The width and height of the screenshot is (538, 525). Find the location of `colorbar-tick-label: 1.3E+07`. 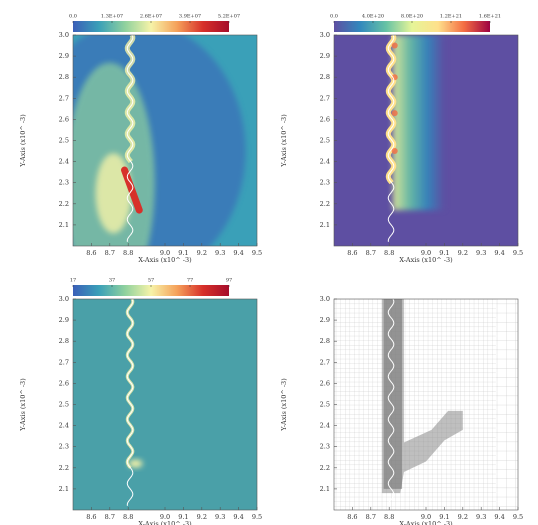

colorbar-tick-label: 1.3E+07 is located at coordinates (112, 17).